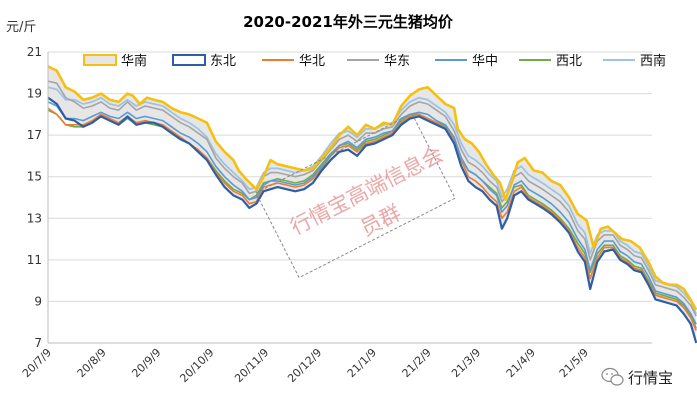  Describe the element at coordinates (34, 260) in the screenshot. I see `y-tick-label: 11` at that location.